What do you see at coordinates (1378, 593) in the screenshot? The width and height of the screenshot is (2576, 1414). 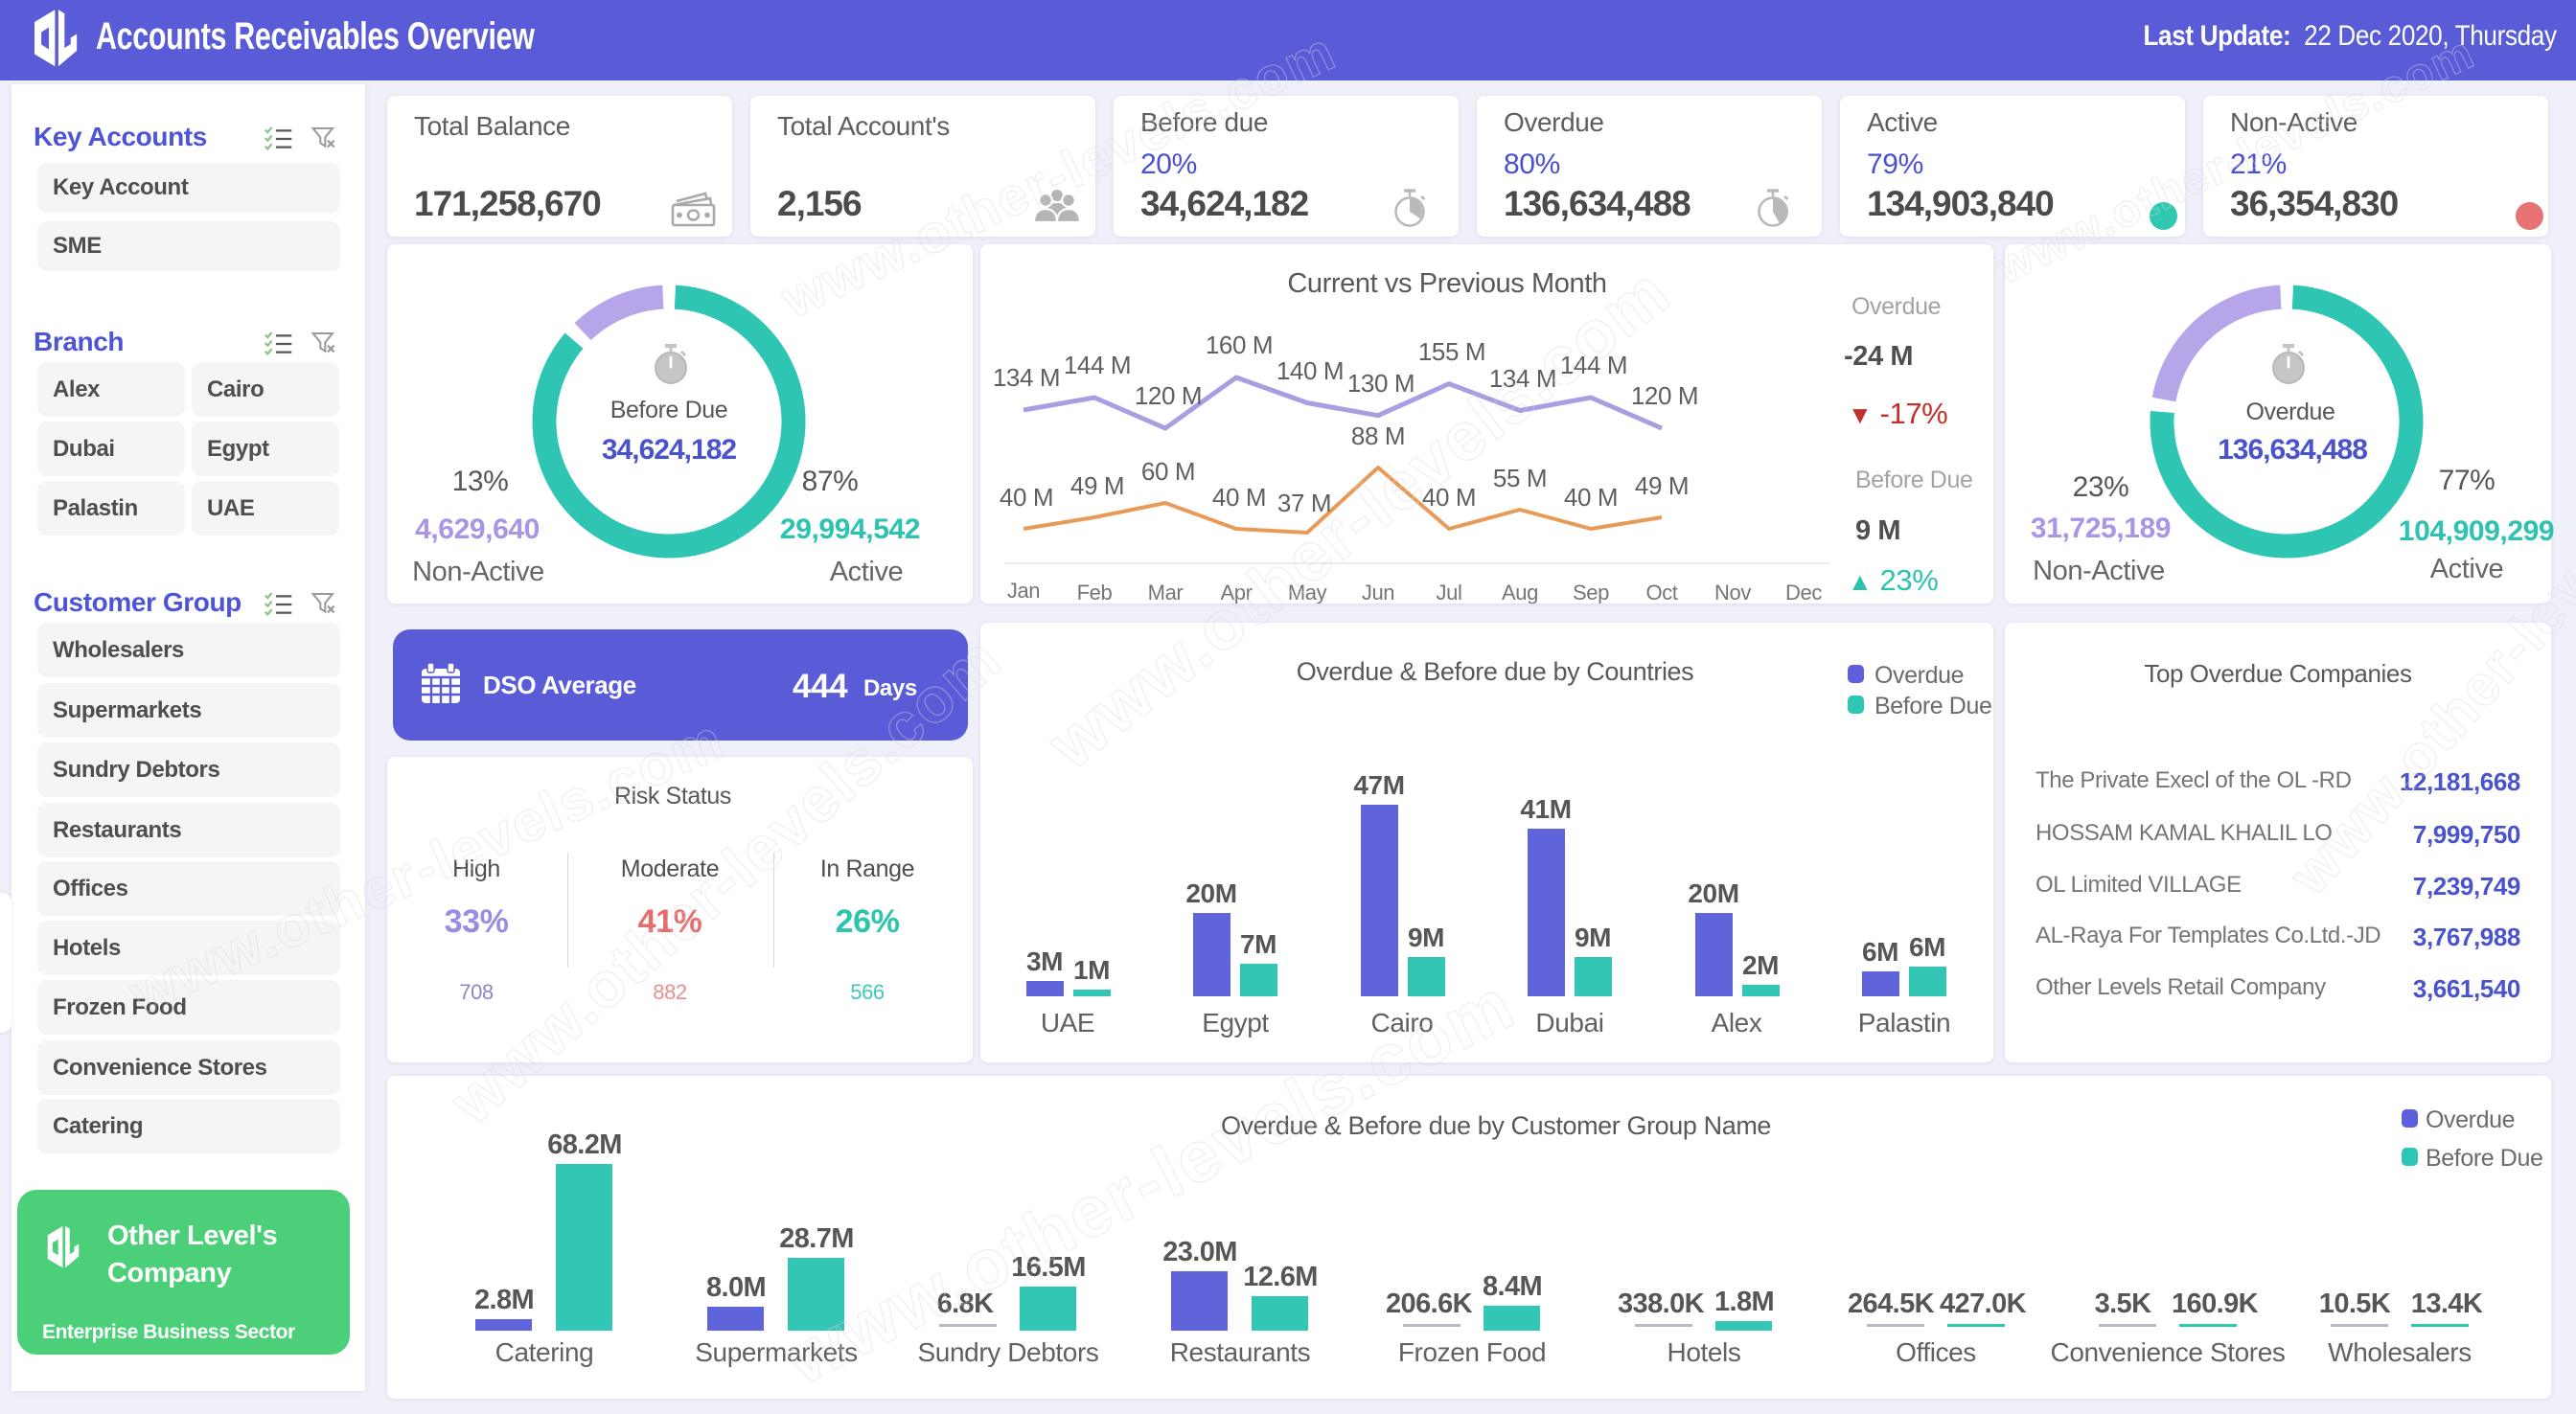 I see `svg-text: Jun` at bounding box center [1378, 593].